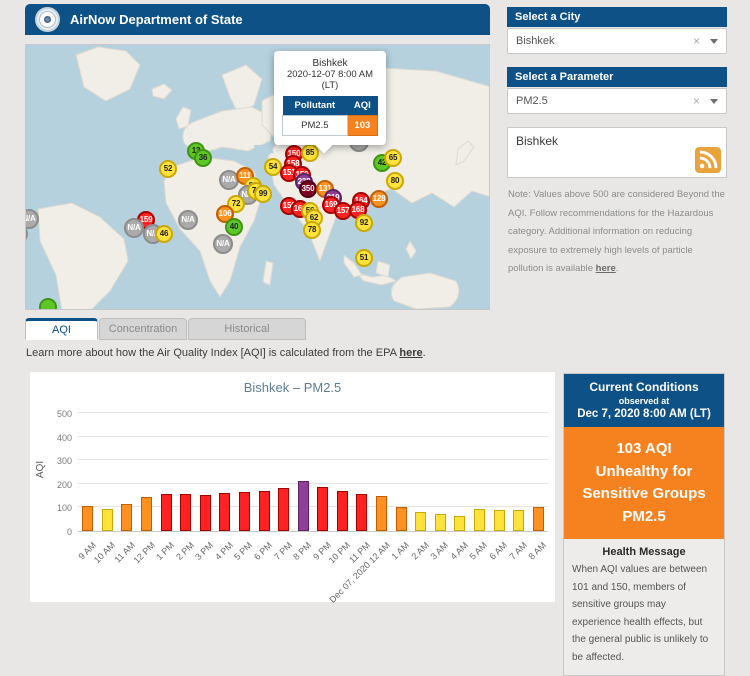  I want to click on map-marker: 52, so click(168, 169).